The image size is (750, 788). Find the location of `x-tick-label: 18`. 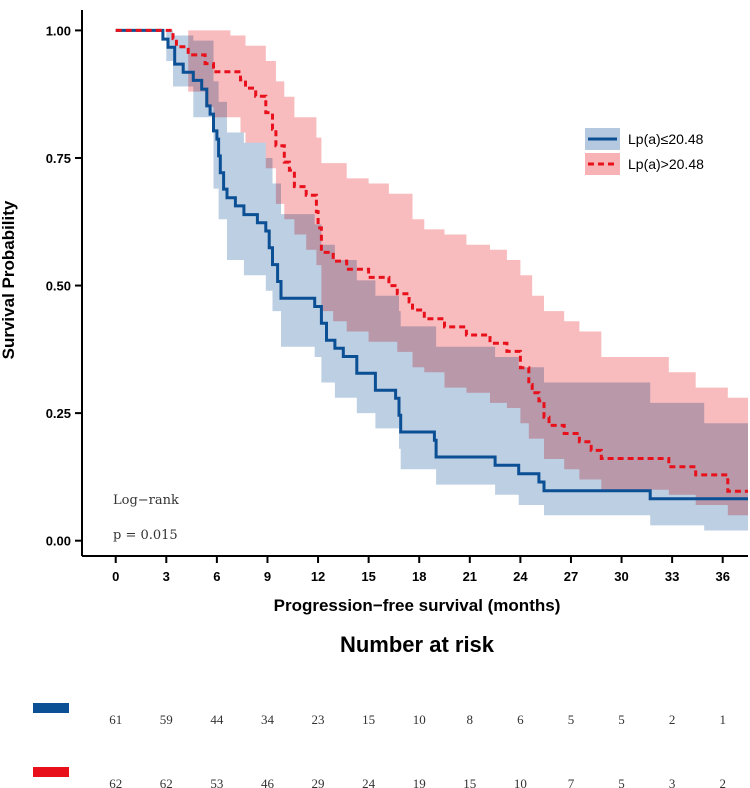

x-tick-label: 18 is located at coordinates (419, 576).